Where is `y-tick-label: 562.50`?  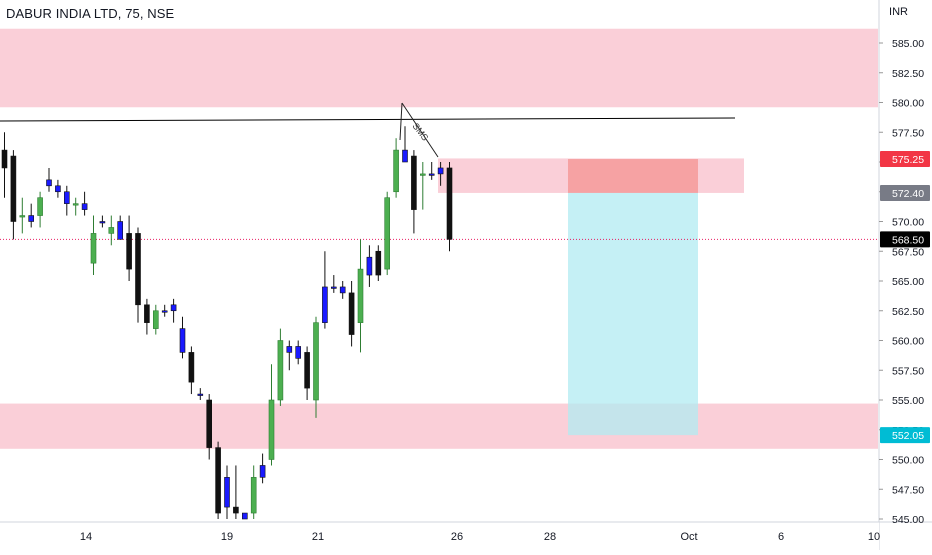
y-tick-label: 562.50 is located at coordinates (908, 312).